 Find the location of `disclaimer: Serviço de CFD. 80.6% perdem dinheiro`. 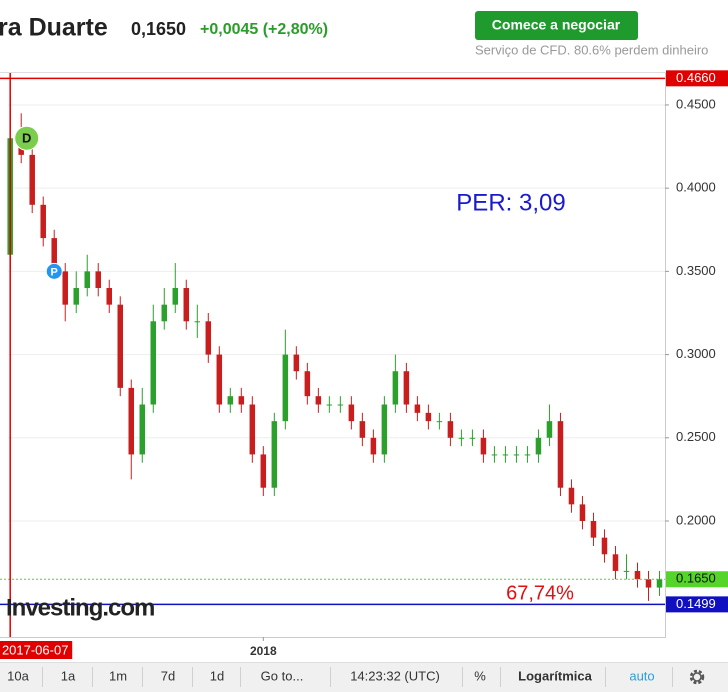

disclaimer: Serviço de CFD. 80.6% perdem dinheiro is located at coordinates (591, 49).